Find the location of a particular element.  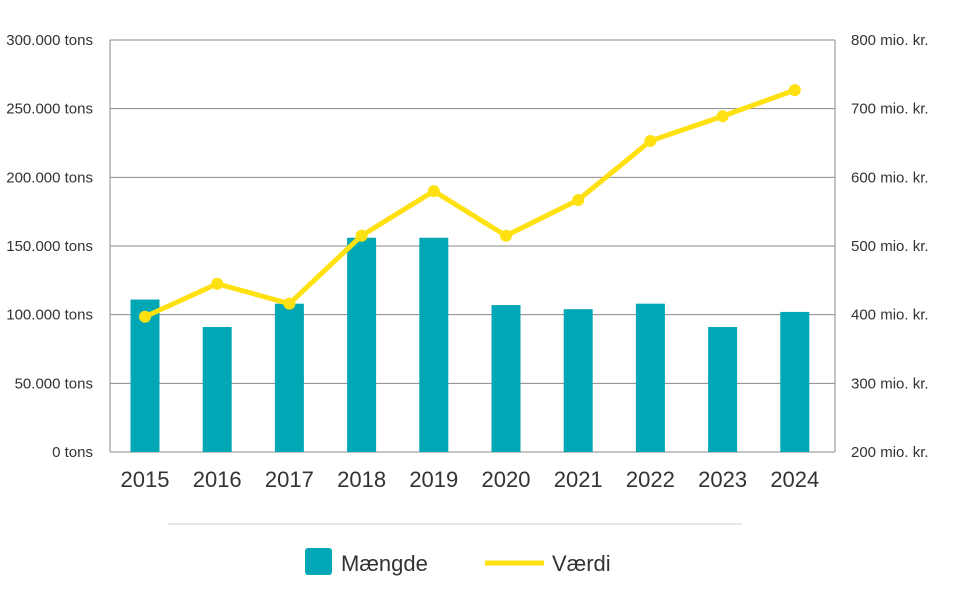

left-tick-label: 150.000 tons is located at coordinates (49, 246).